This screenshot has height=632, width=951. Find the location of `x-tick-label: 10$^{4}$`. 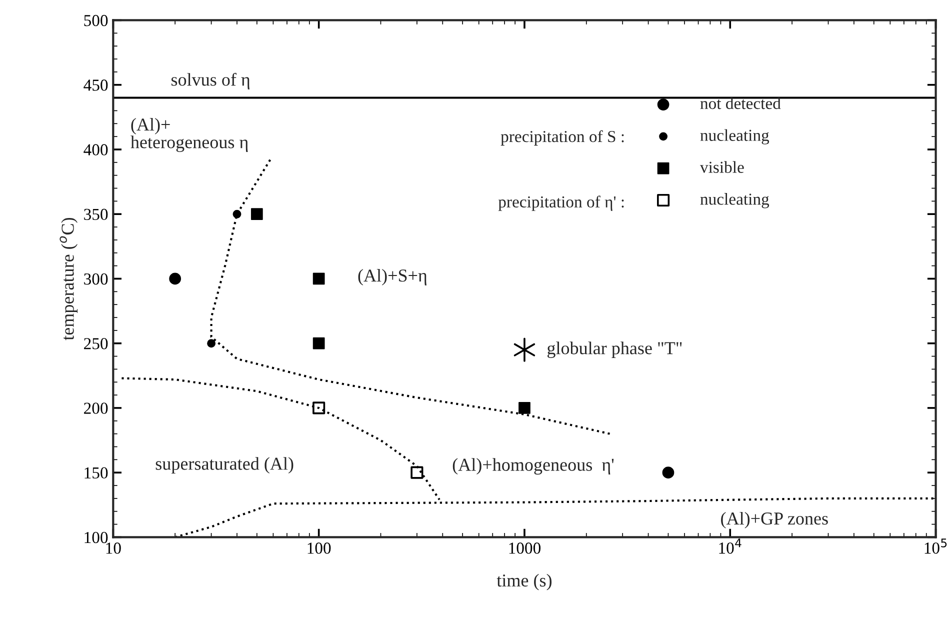

x-tick-label: 10$^{4}$ is located at coordinates (730, 546).